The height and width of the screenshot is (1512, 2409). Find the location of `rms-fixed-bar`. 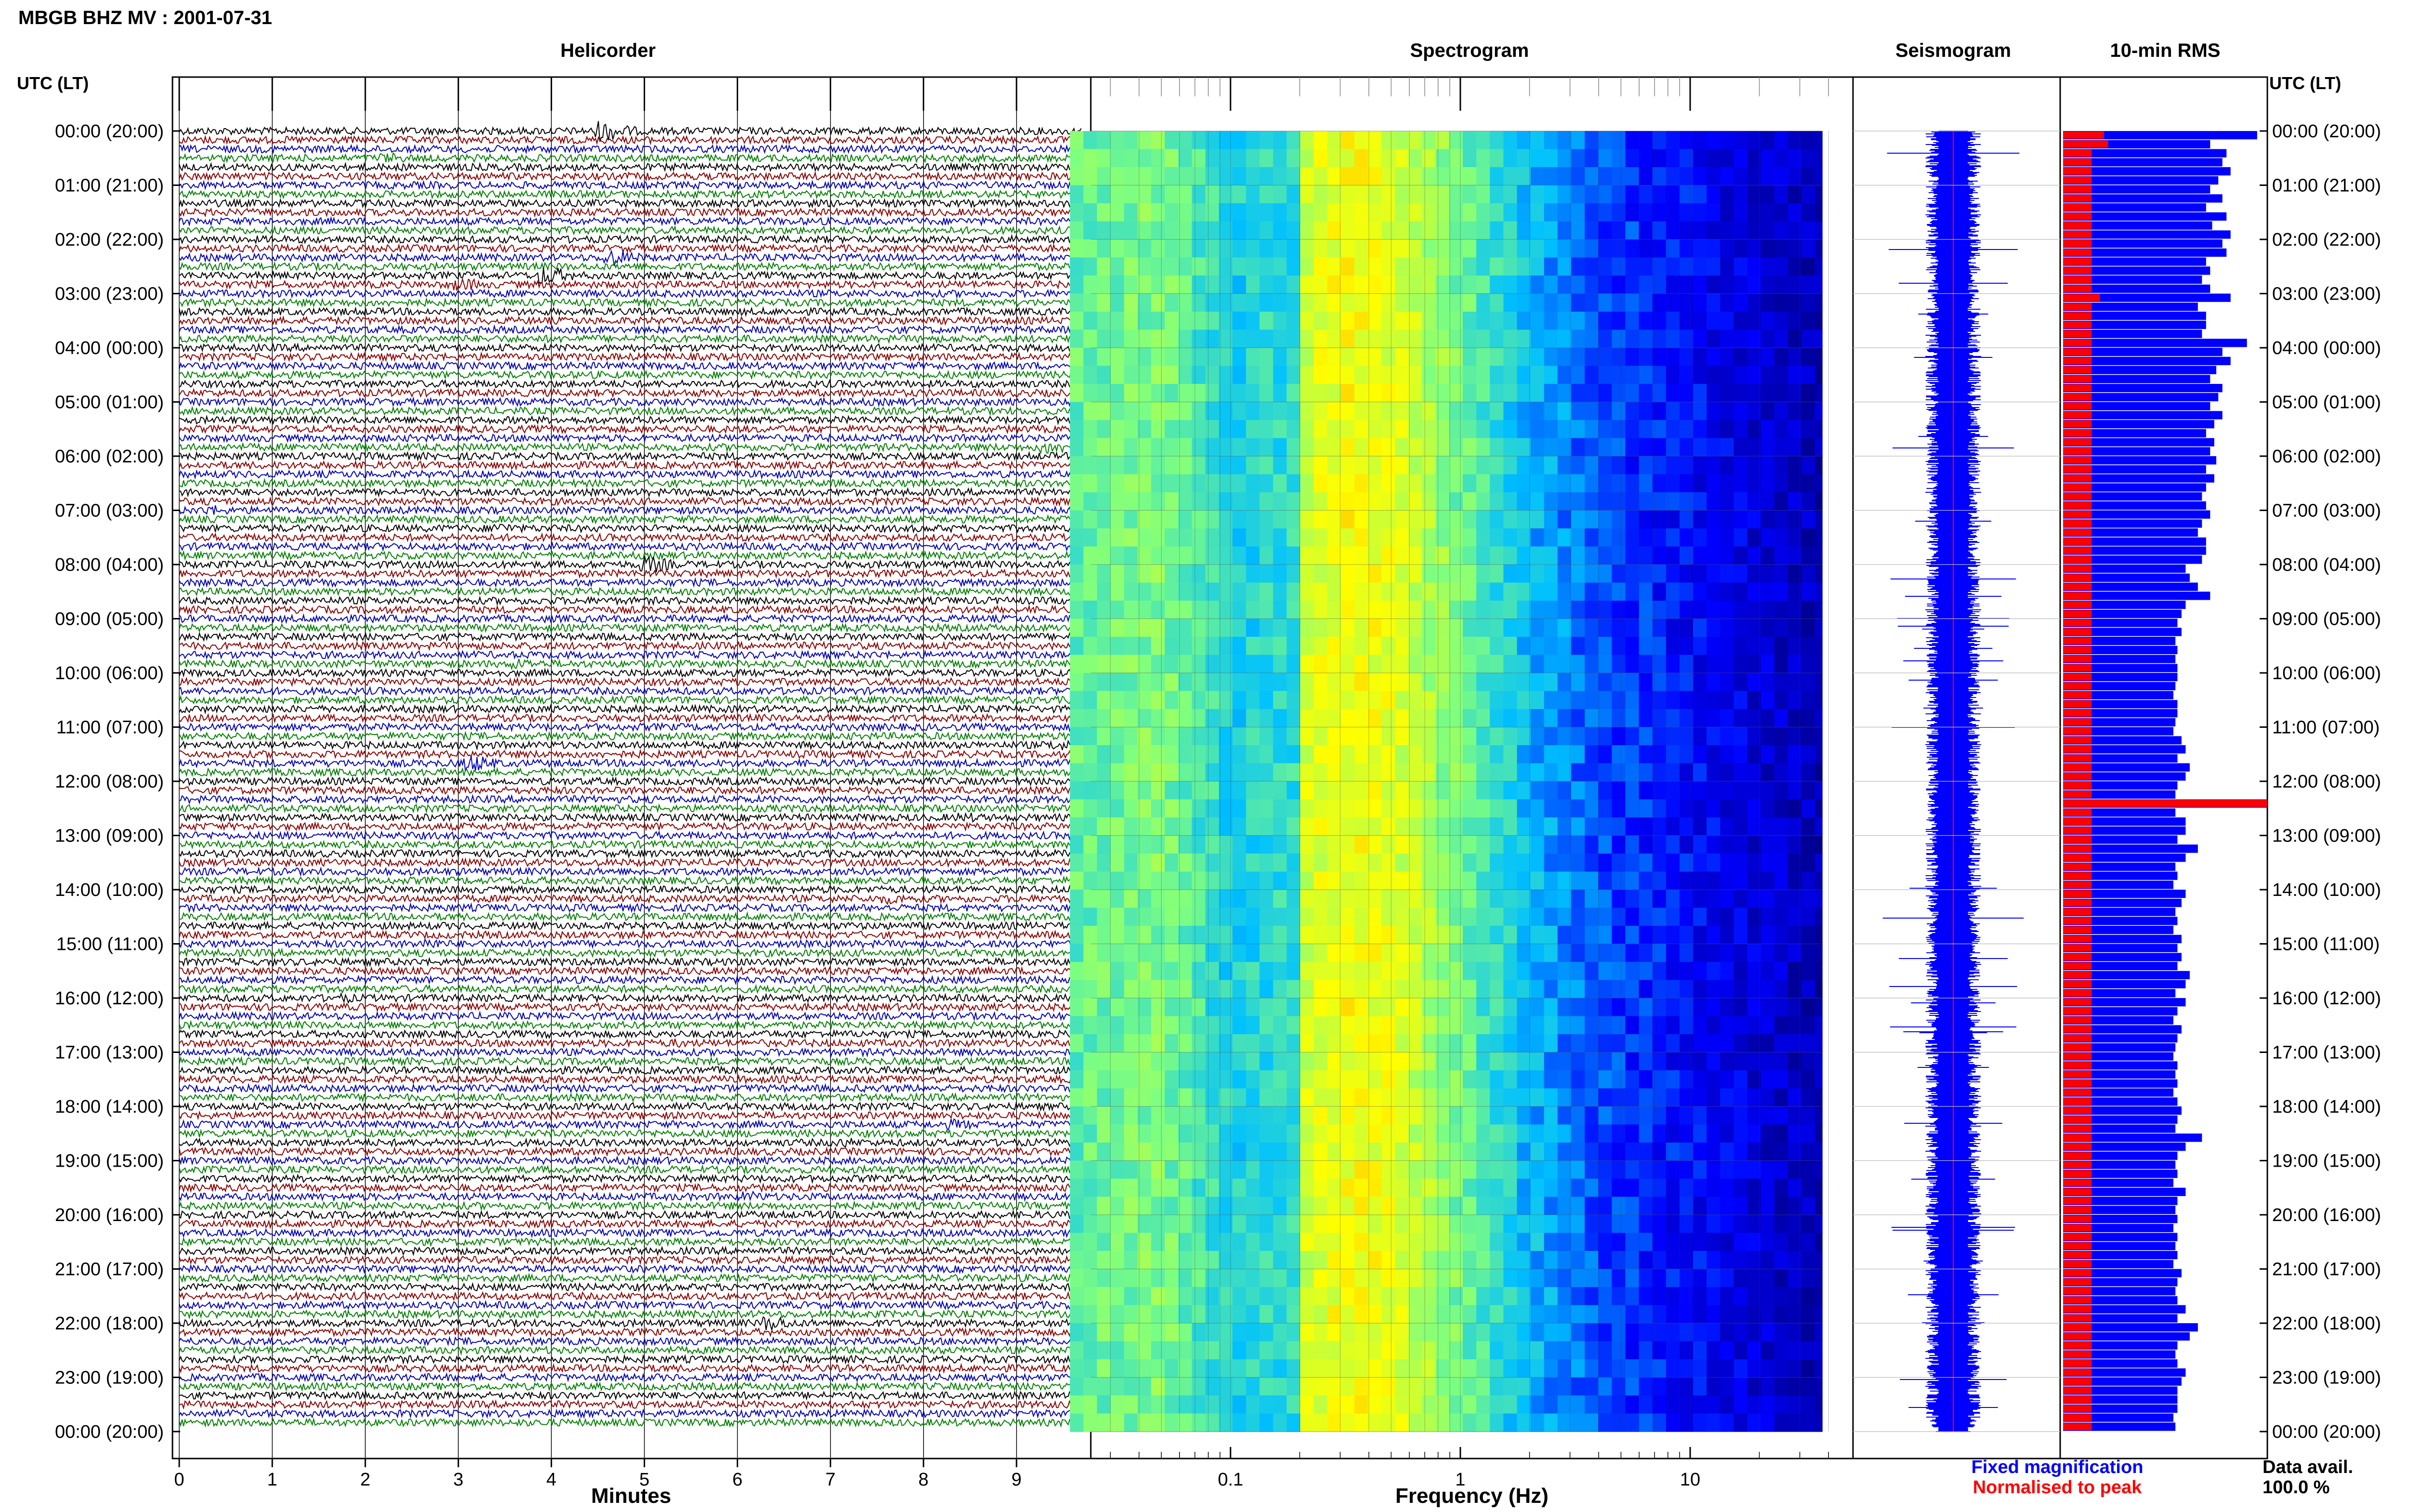

rms-fixed-bar is located at coordinates (2145, 216).